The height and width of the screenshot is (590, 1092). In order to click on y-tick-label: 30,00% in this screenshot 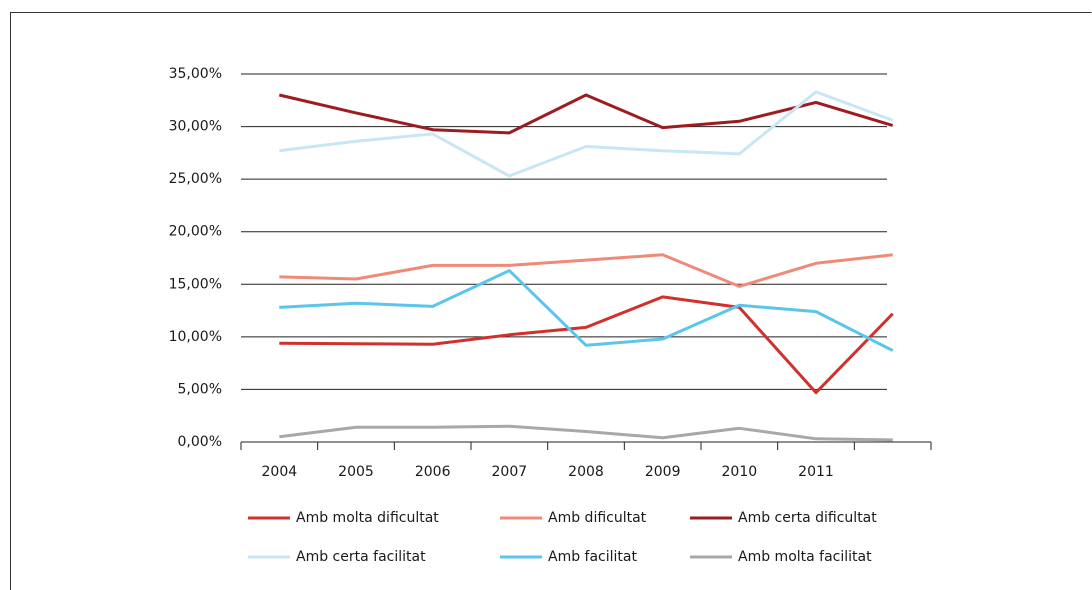, I will do `click(195, 127)`.